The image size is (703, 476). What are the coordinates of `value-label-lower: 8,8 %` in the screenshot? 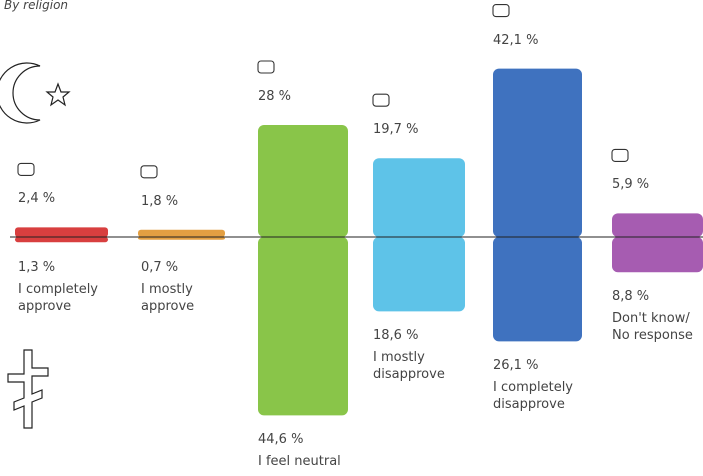 It's located at (631, 297).